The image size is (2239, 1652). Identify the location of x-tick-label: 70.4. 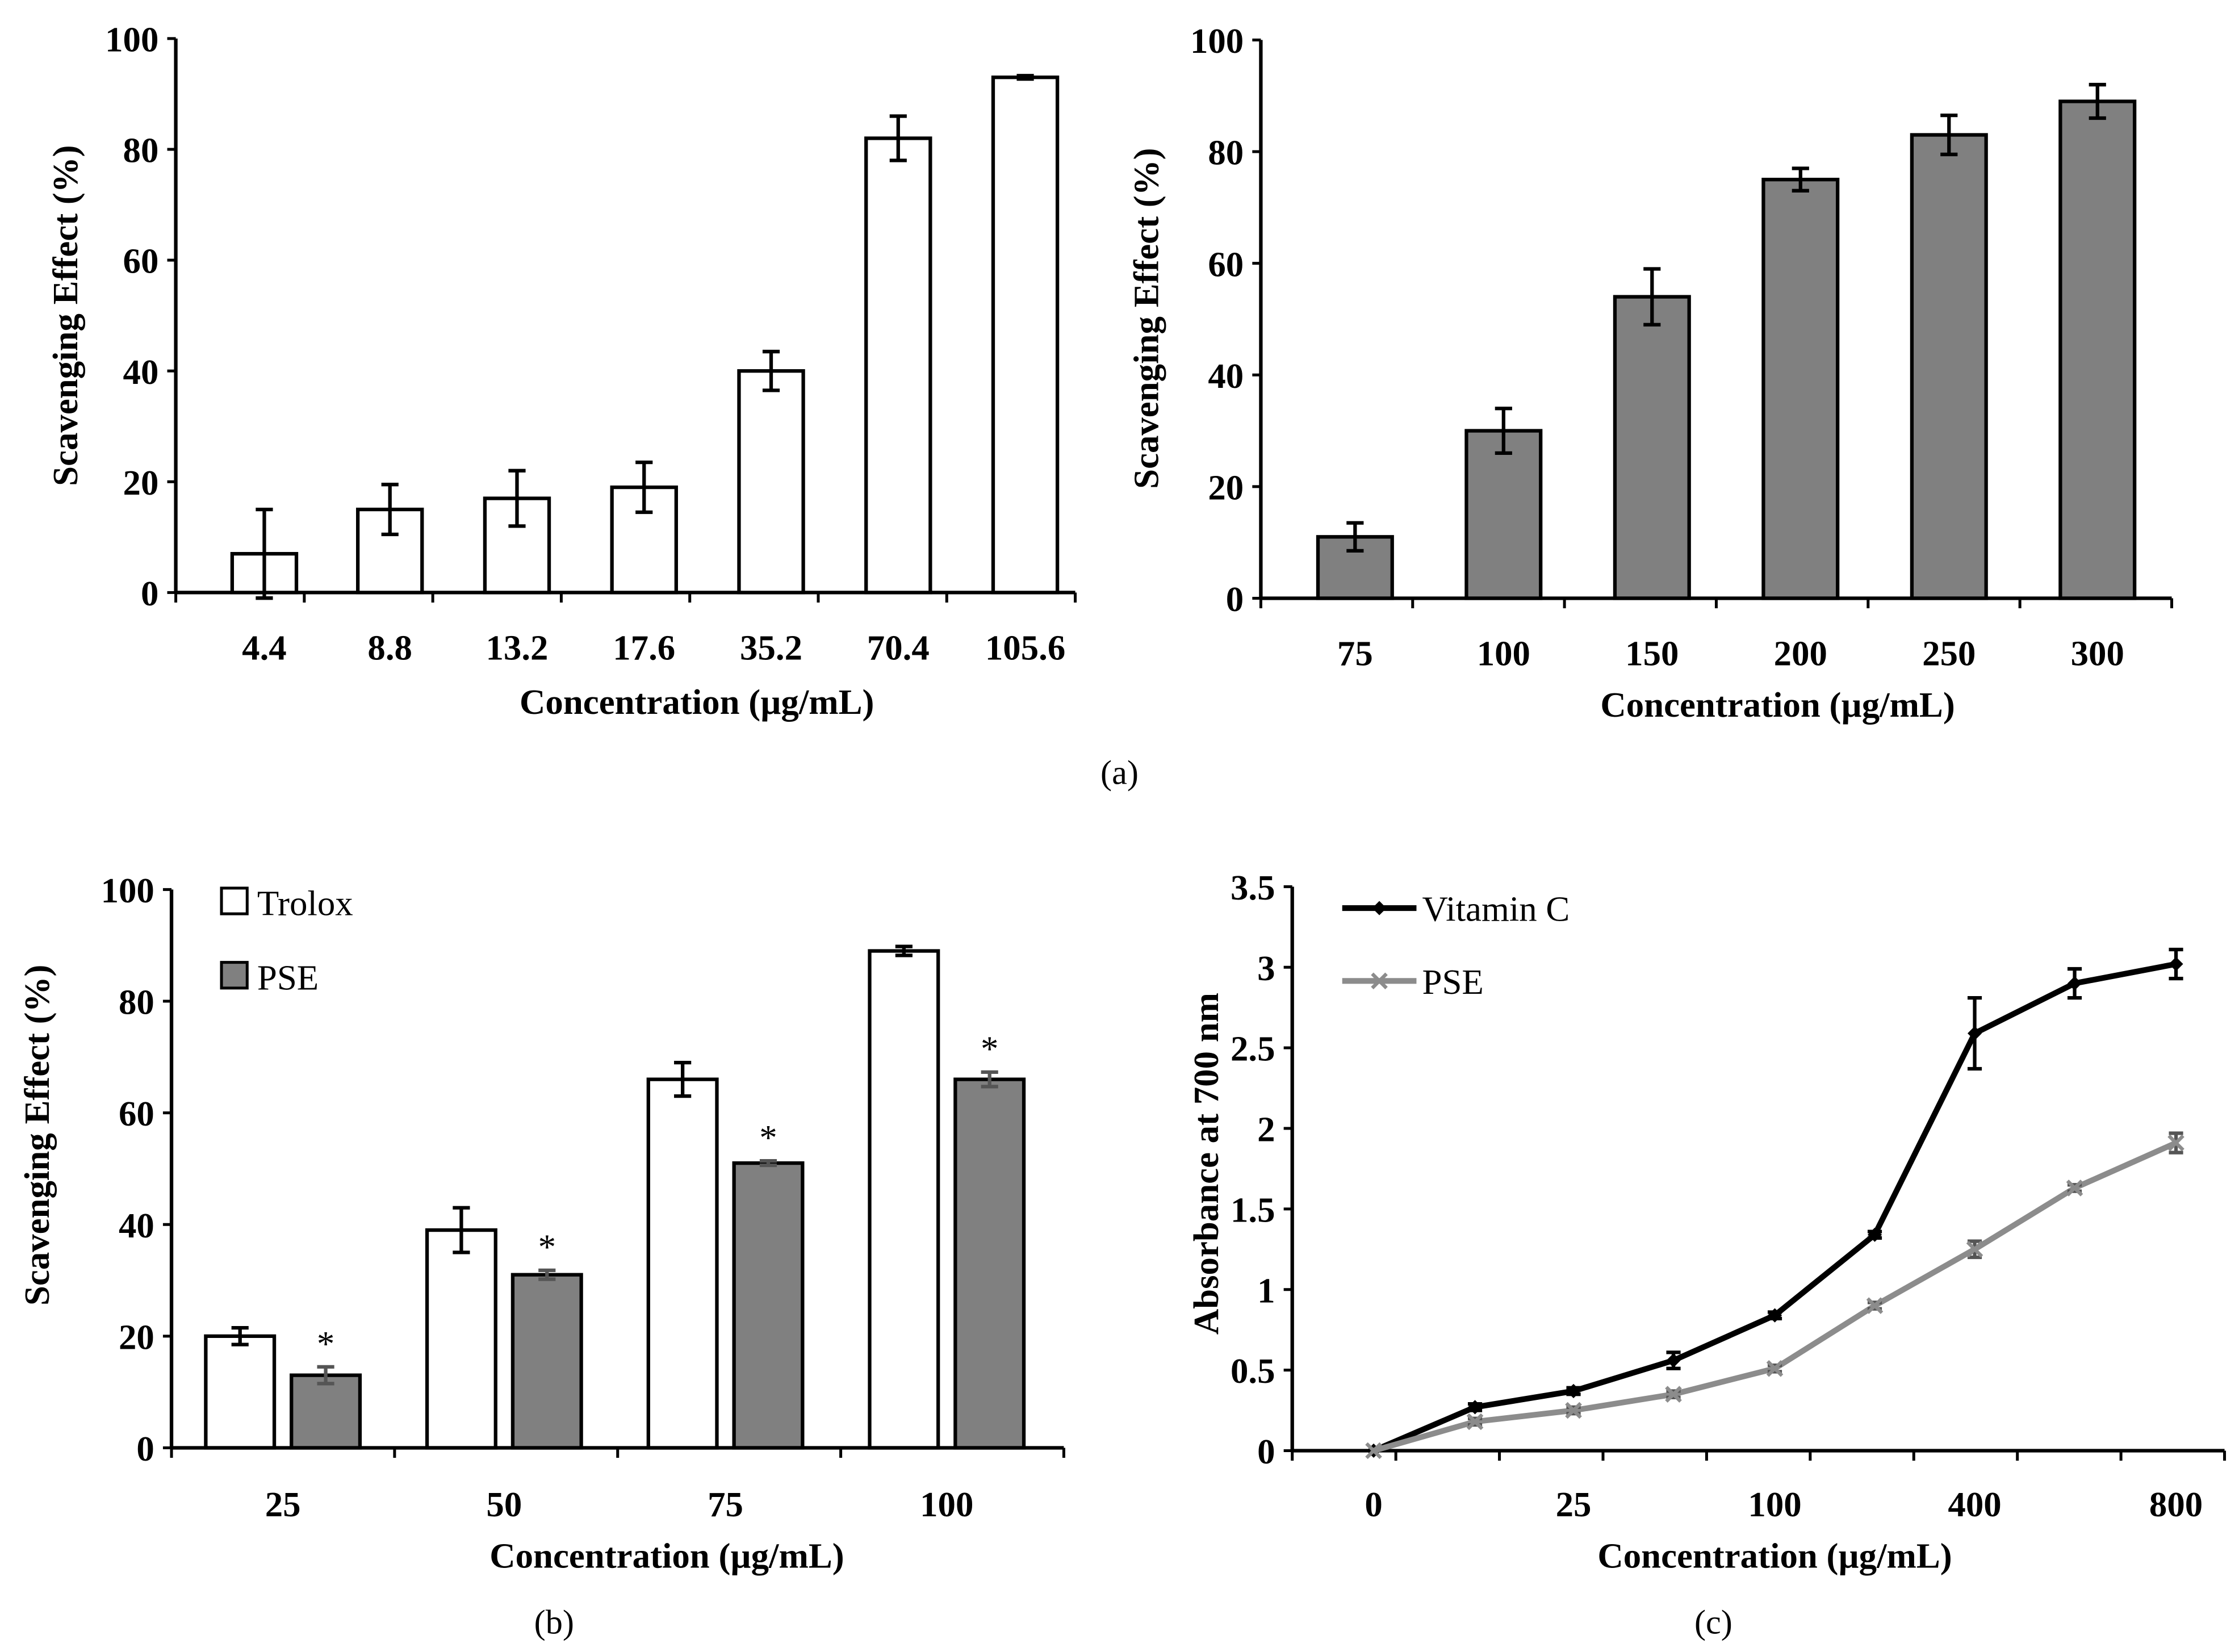
(898, 648).